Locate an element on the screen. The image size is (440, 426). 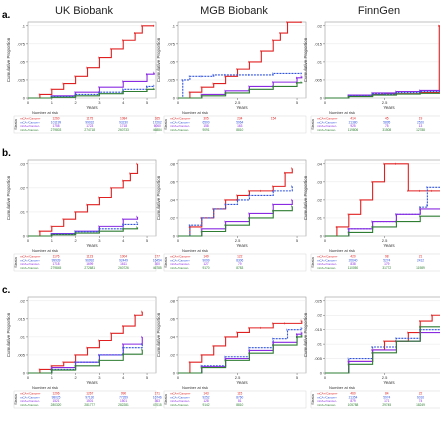
risk-count: 149 is located at coordinates (206, 257).